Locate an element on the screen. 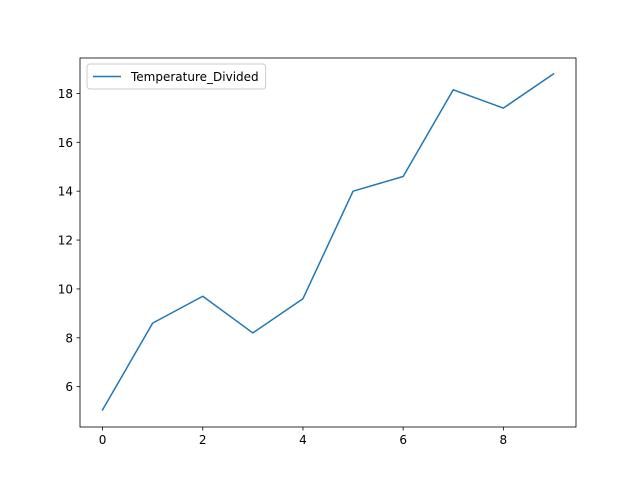  legend-box is located at coordinates (176, 76).